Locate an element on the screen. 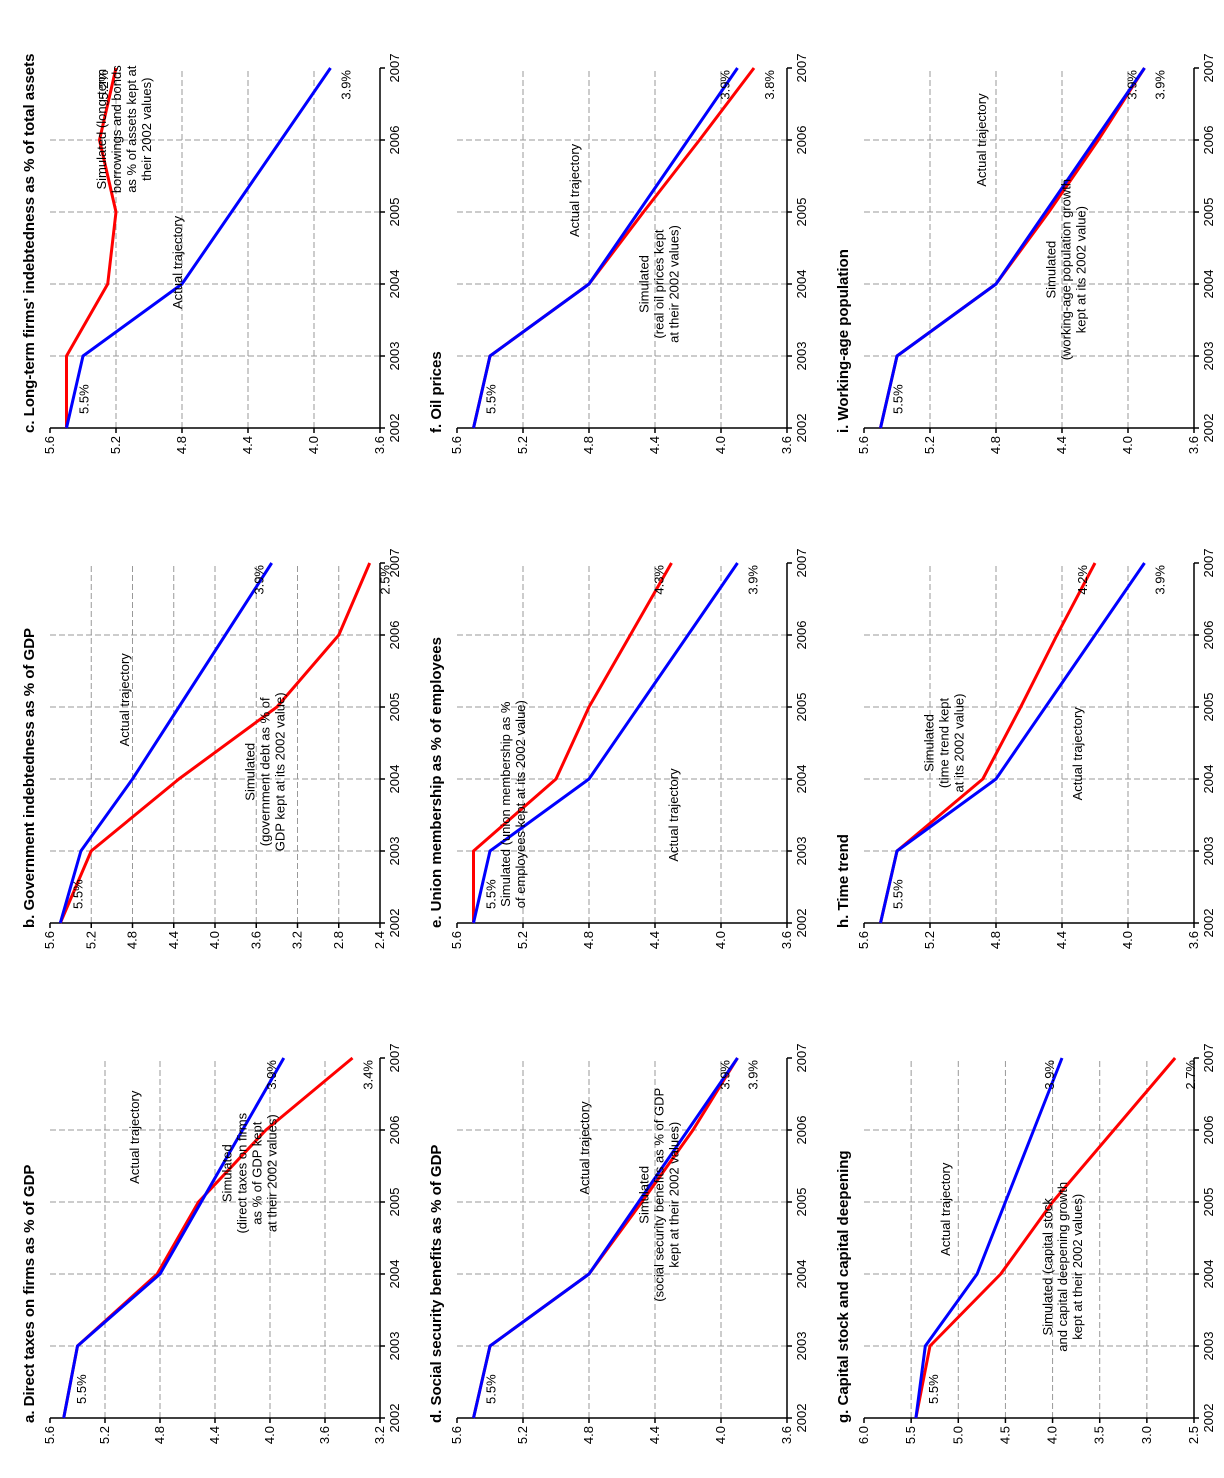 This screenshot has height=1478, width=1224. simulated-end-value-label: 2.5% is located at coordinates (385, 580).